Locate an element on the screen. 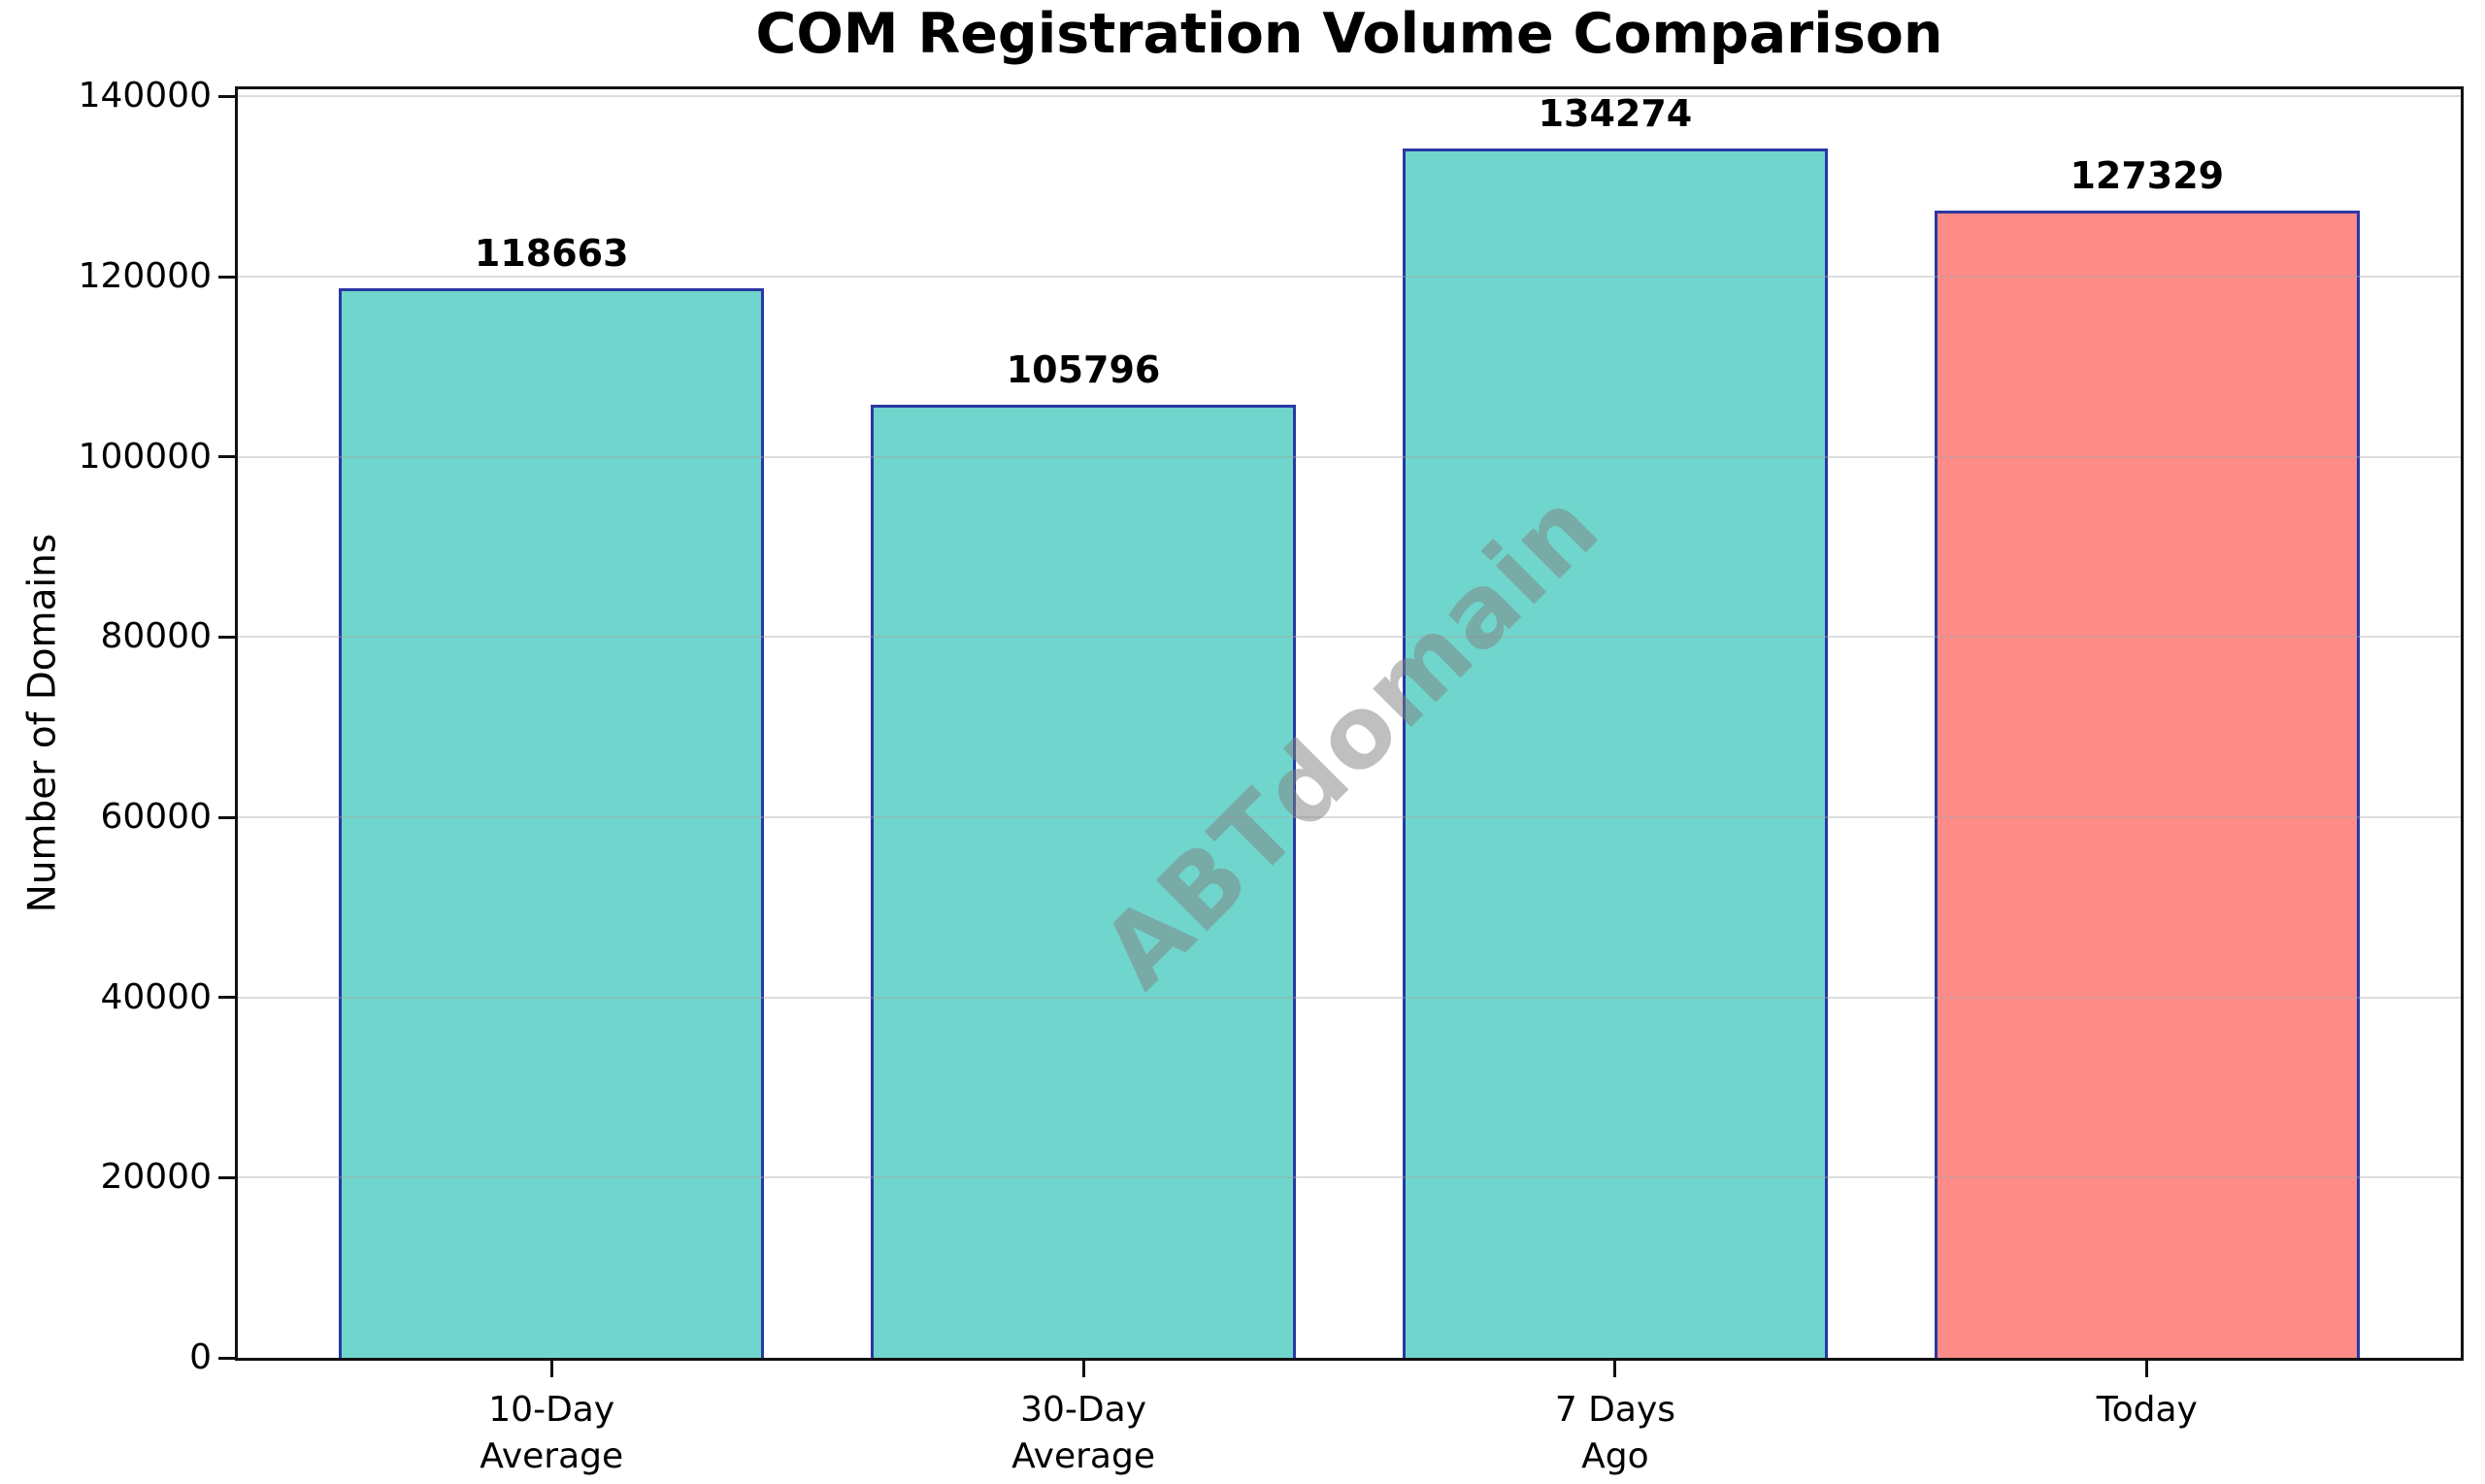 This screenshot has height=1484, width=2485. x-tick-today is located at coordinates (2147, 1369).